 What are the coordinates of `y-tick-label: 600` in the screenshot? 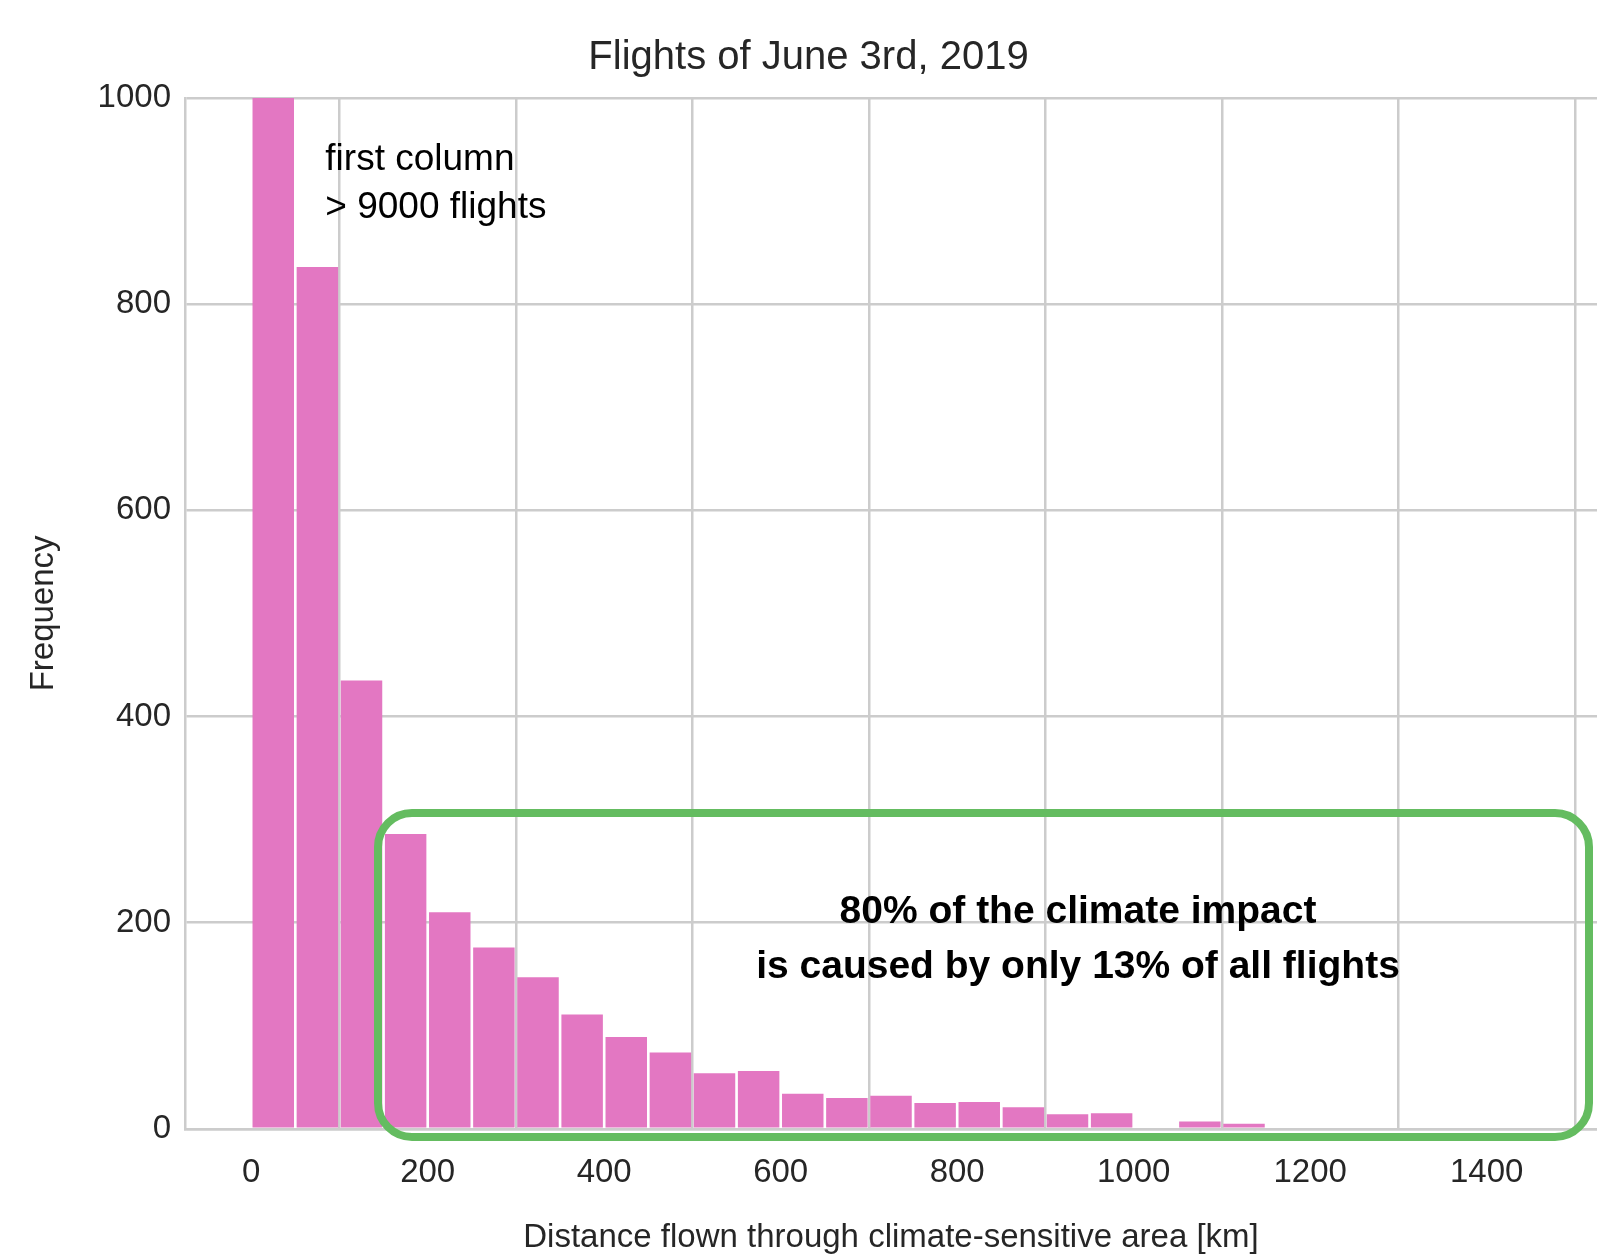 It's located at (143, 508).